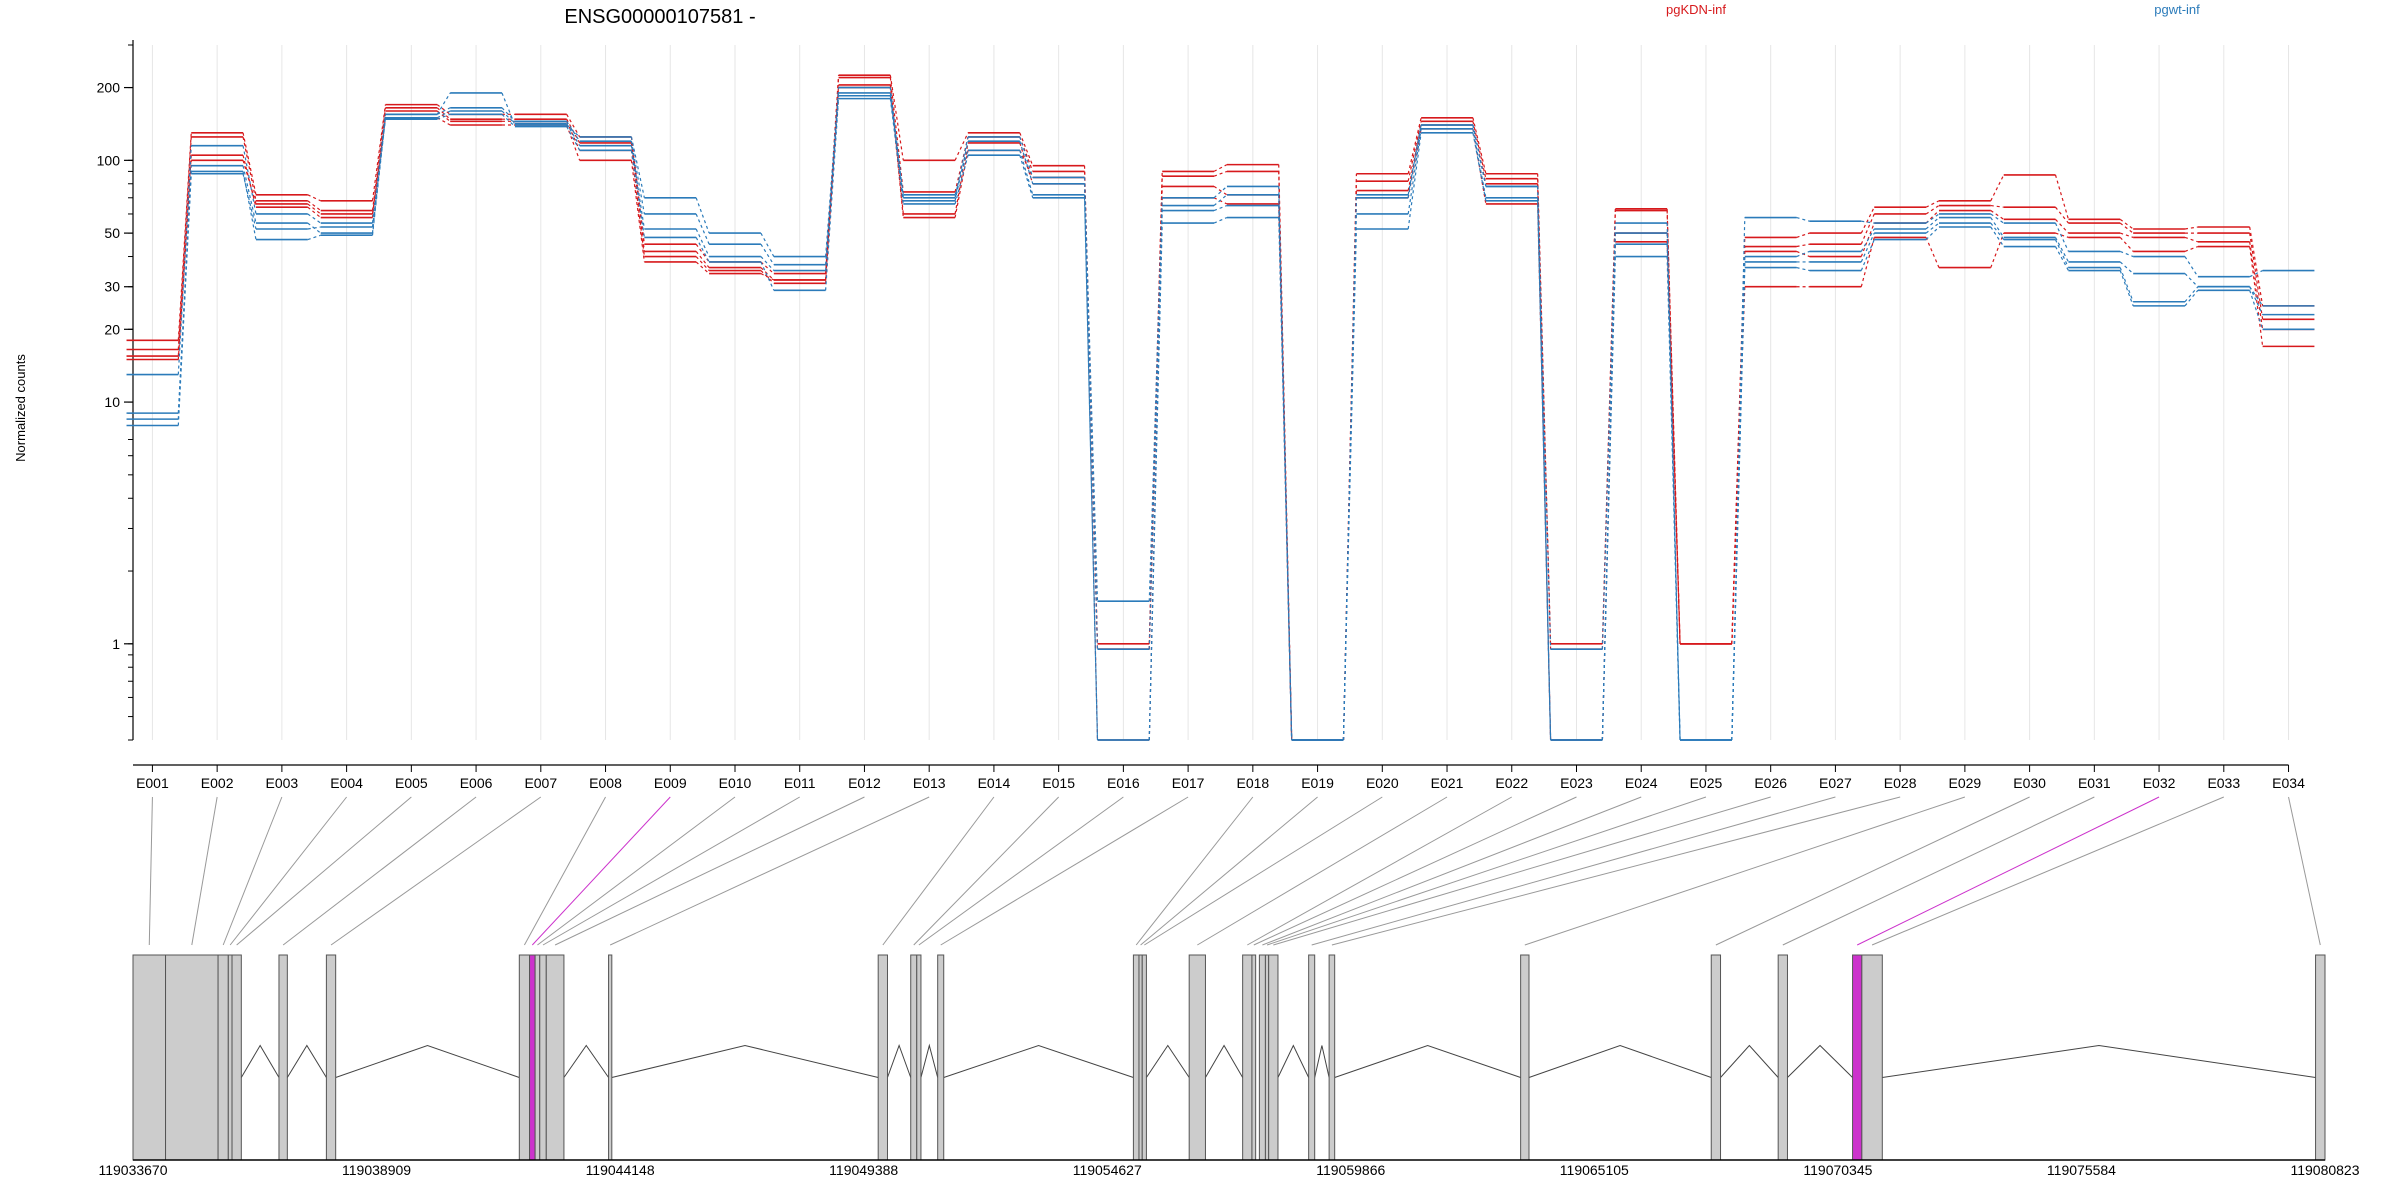 The width and height of the screenshot is (2400, 1200). Describe the element at coordinates (605, 783) in the screenshot. I see `x-tick-label: E008` at that location.